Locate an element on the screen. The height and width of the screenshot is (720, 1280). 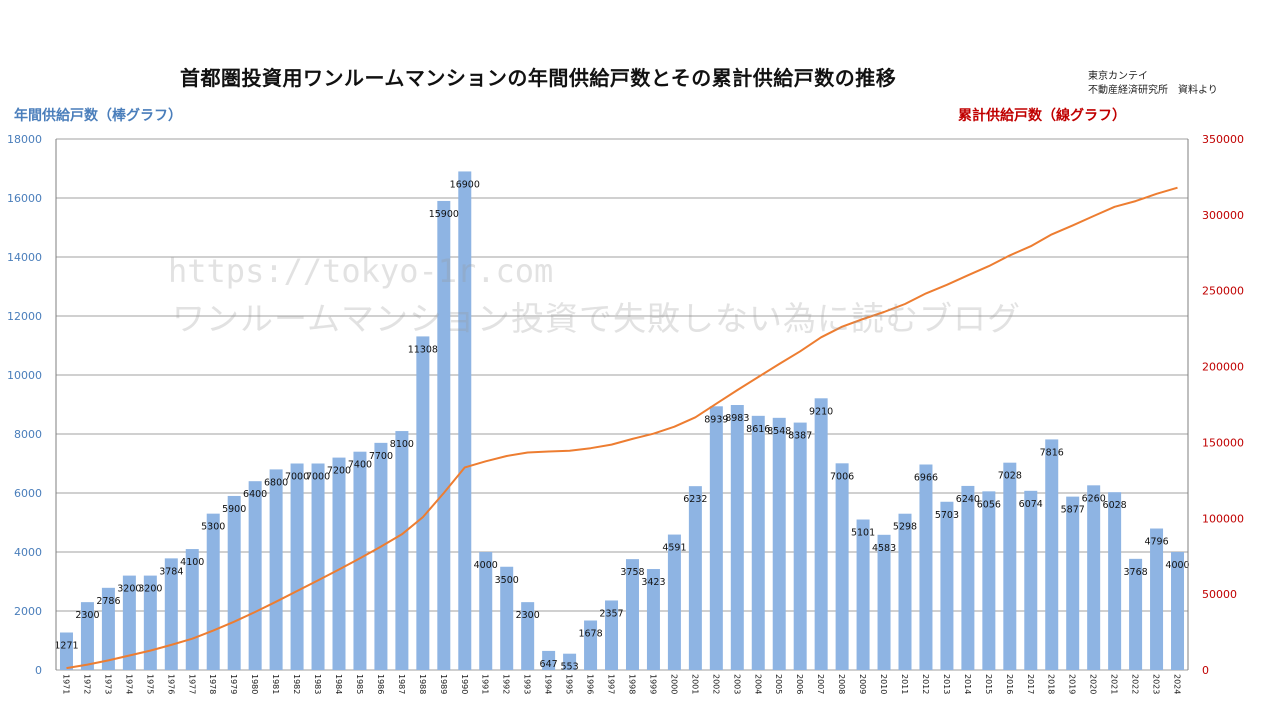
bar-value-label: 8616 is located at coordinates (758, 429).